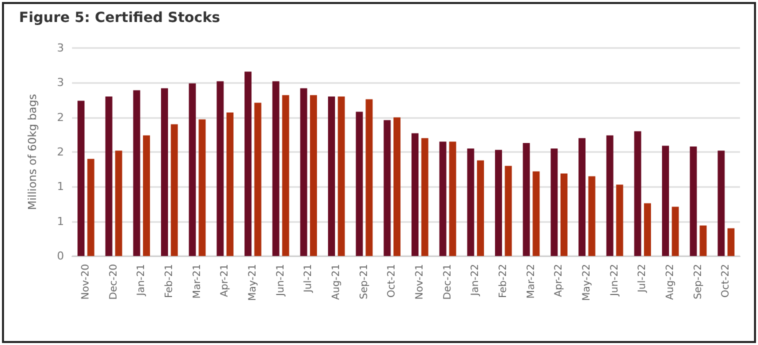  I want to click on y-tick-label: 0, so click(60, 256).